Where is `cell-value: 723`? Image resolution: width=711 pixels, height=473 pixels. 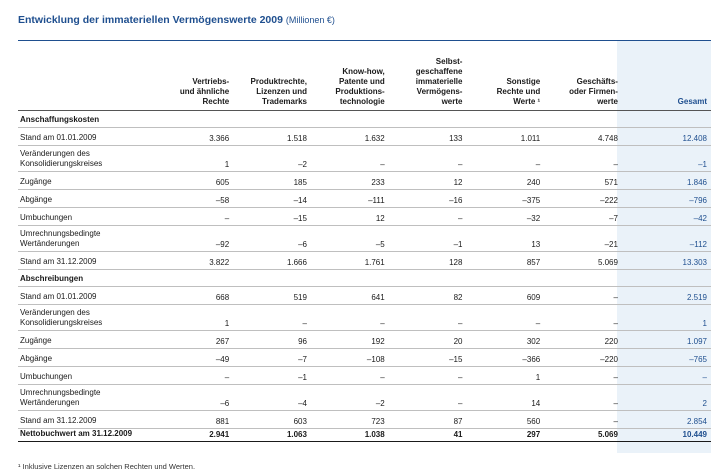 cell-value: 723 is located at coordinates (378, 421).